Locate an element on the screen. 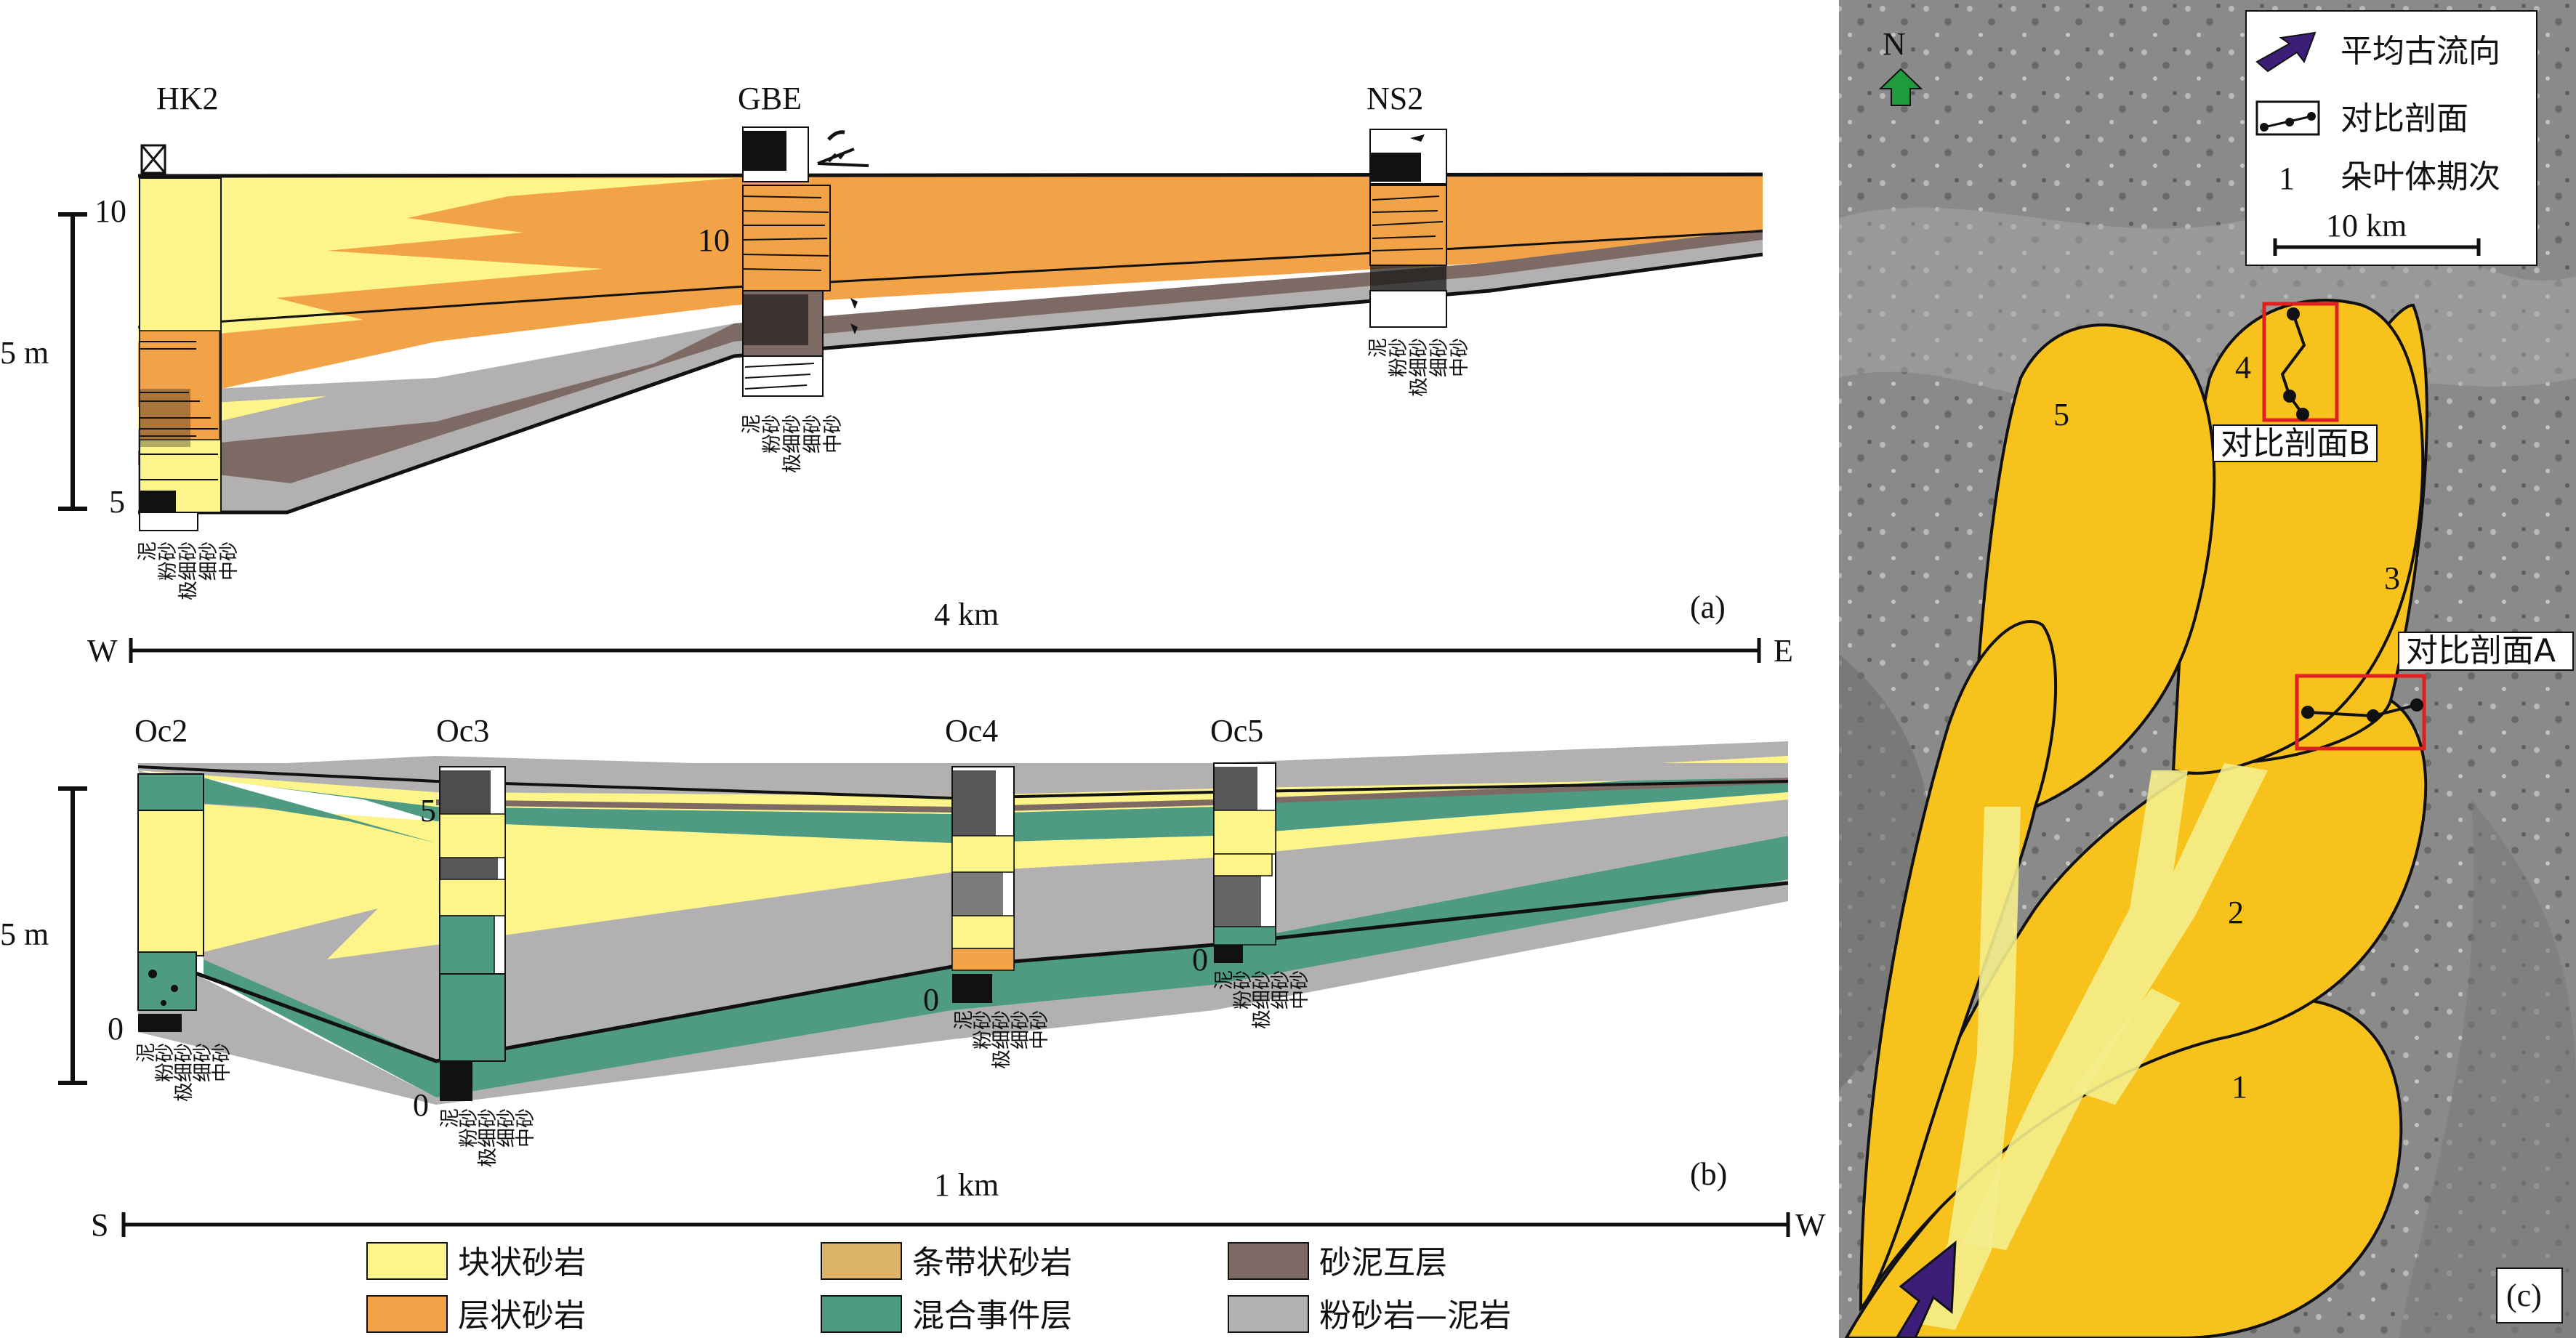  well-name-oc4: Oc4 is located at coordinates (971, 731).